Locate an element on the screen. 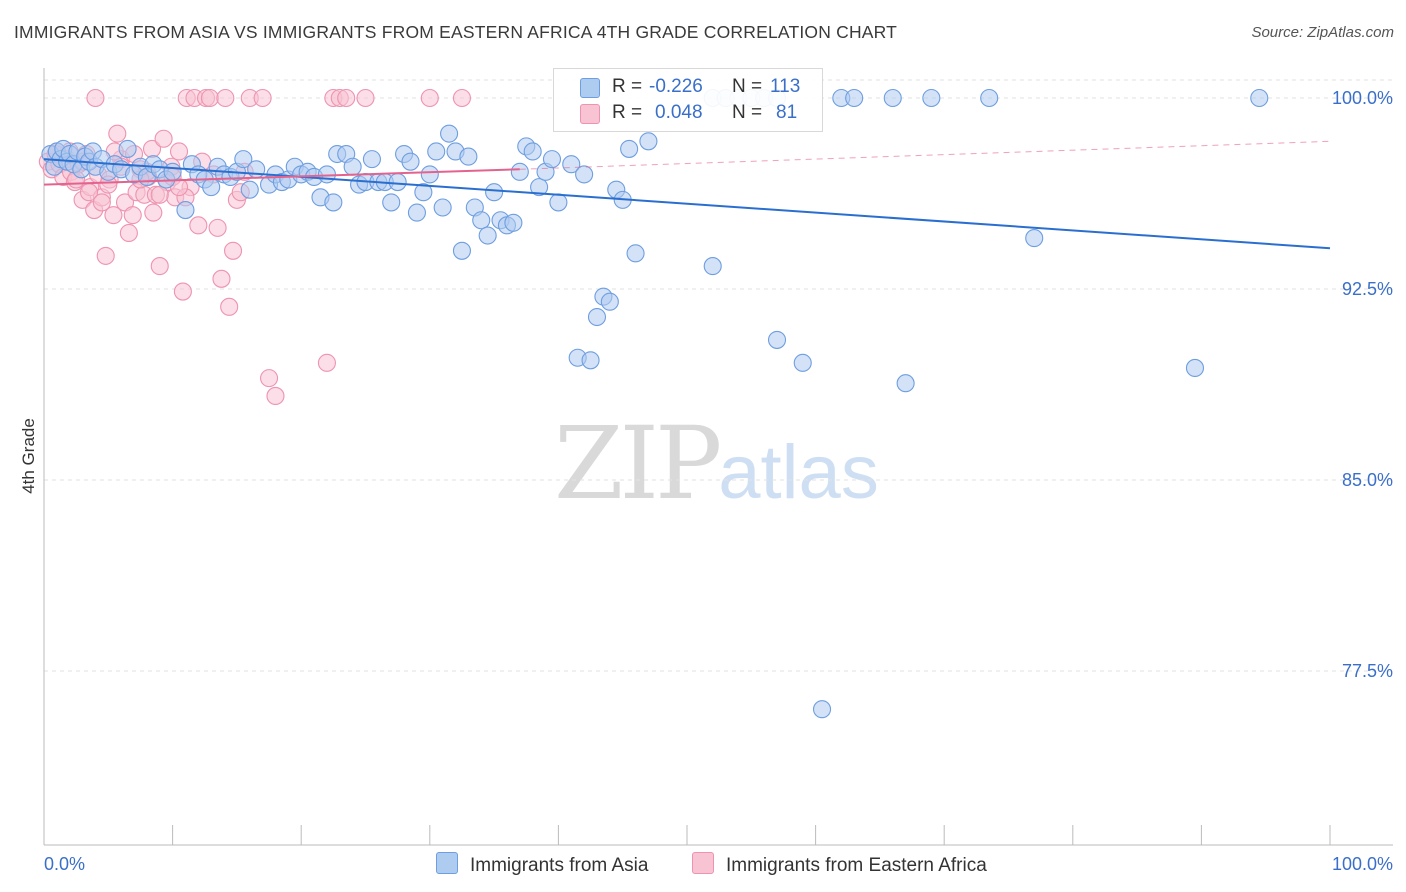 This screenshot has height=892, width=1406. y-tick-label: 85.0% is located at coordinates (1367, 480).